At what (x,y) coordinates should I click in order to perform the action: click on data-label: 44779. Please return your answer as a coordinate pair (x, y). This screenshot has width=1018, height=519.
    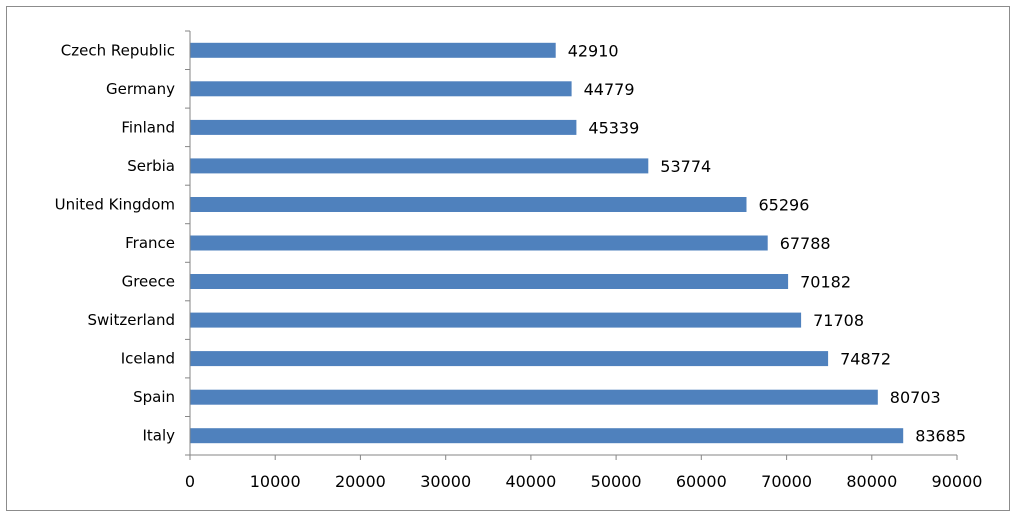
    Looking at the image, I should click on (609, 89).